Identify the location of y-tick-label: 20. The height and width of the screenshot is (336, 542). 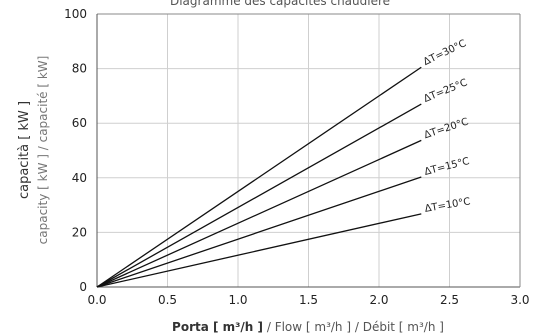
(79, 232).